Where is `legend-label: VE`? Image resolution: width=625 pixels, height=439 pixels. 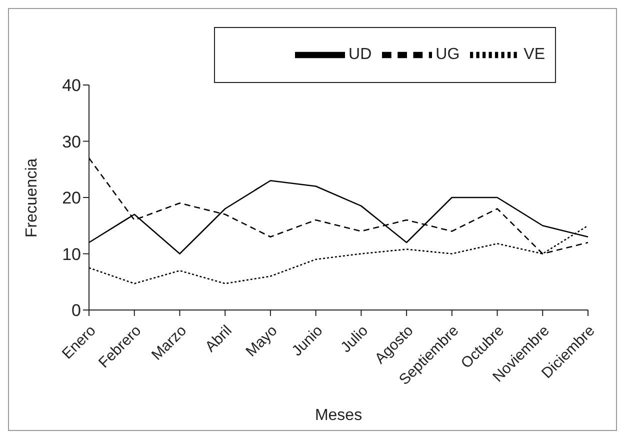
legend-label: VE is located at coordinates (534, 55).